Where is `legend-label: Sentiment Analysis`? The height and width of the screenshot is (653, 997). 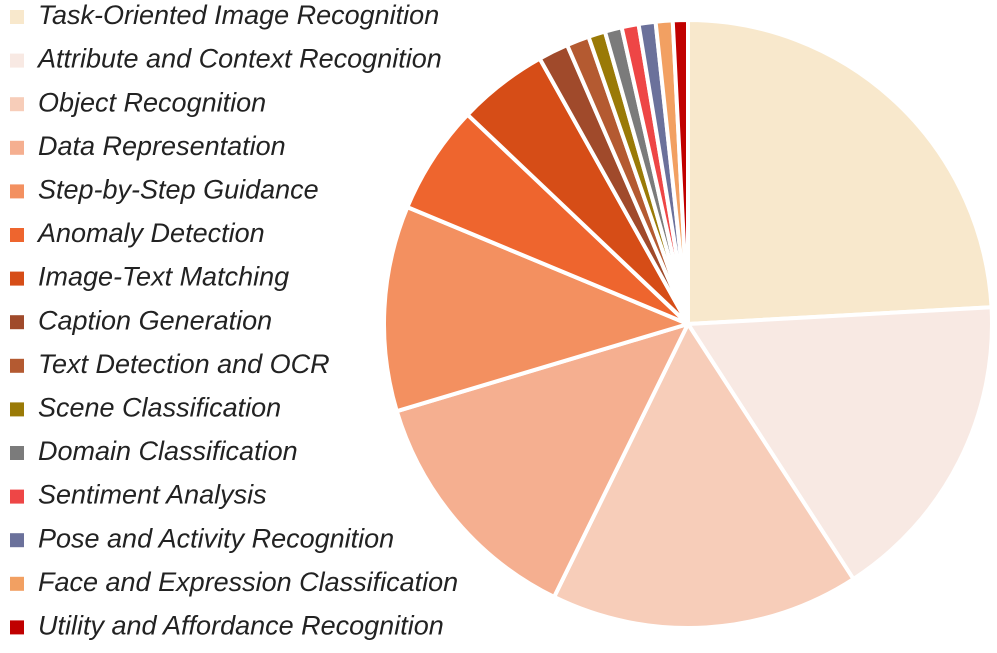
legend-label: Sentiment Analysis is located at coordinates (152, 495).